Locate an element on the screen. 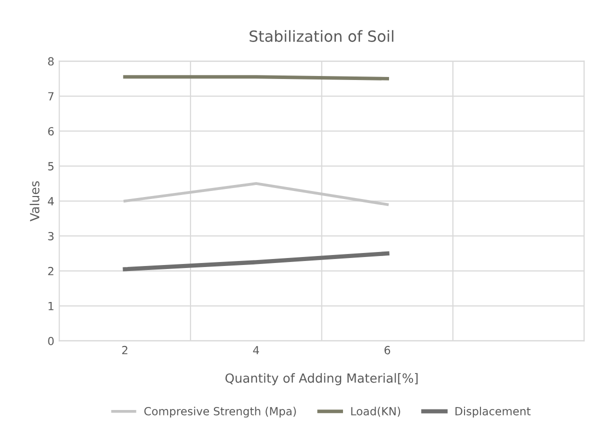 The width and height of the screenshot is (593, 437). legend-label: Displacement is located at coordinates (493, 412).